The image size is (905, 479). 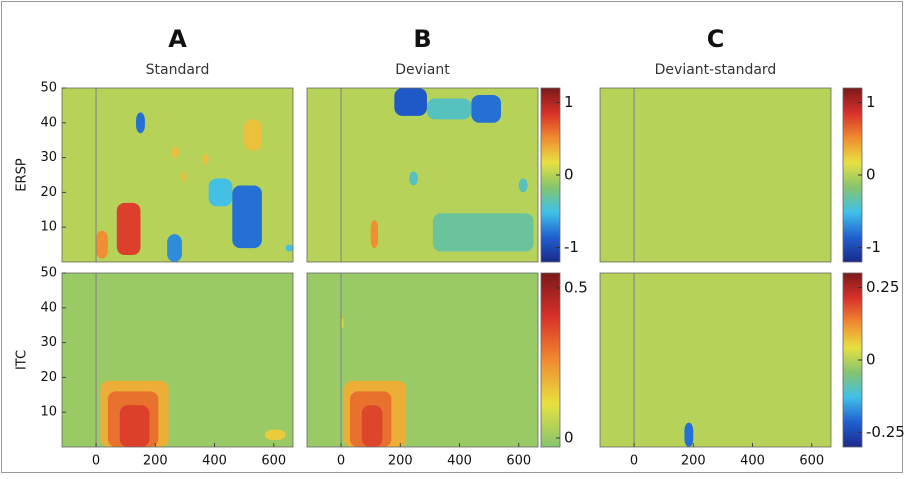 What do you see at coordinates (422, 39) in the screenshot?
I see `panel-letter: B` at bounding box center [422, 39].